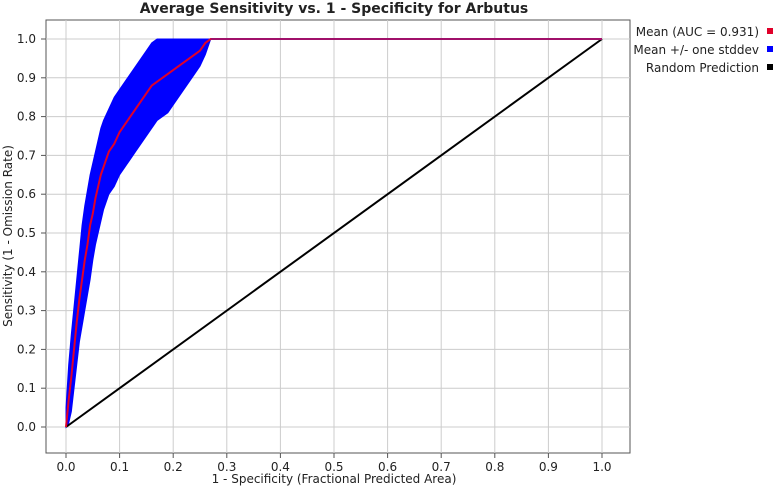  I want to click on y-tick-label: 0.1, so click(26, 388).